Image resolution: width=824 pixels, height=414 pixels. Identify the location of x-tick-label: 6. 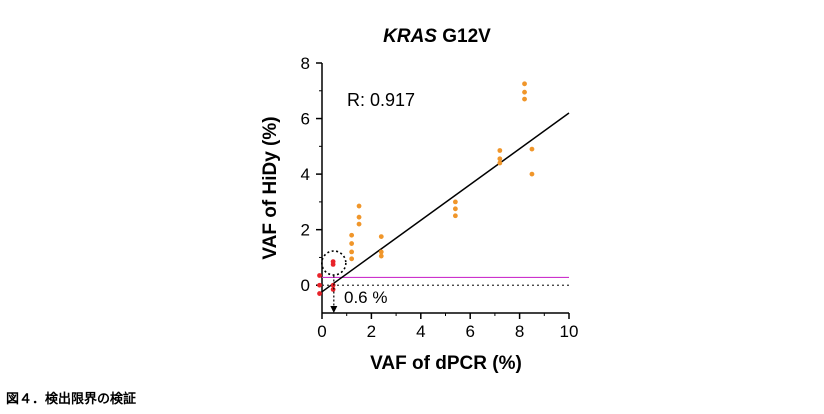
(469, 331).